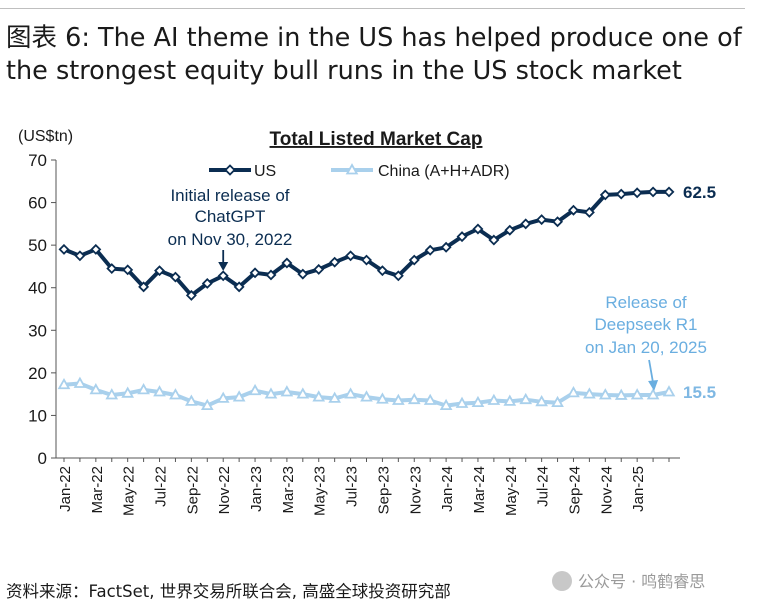  I want to click on x-tick-label: Jan-23, so click(256, 489).